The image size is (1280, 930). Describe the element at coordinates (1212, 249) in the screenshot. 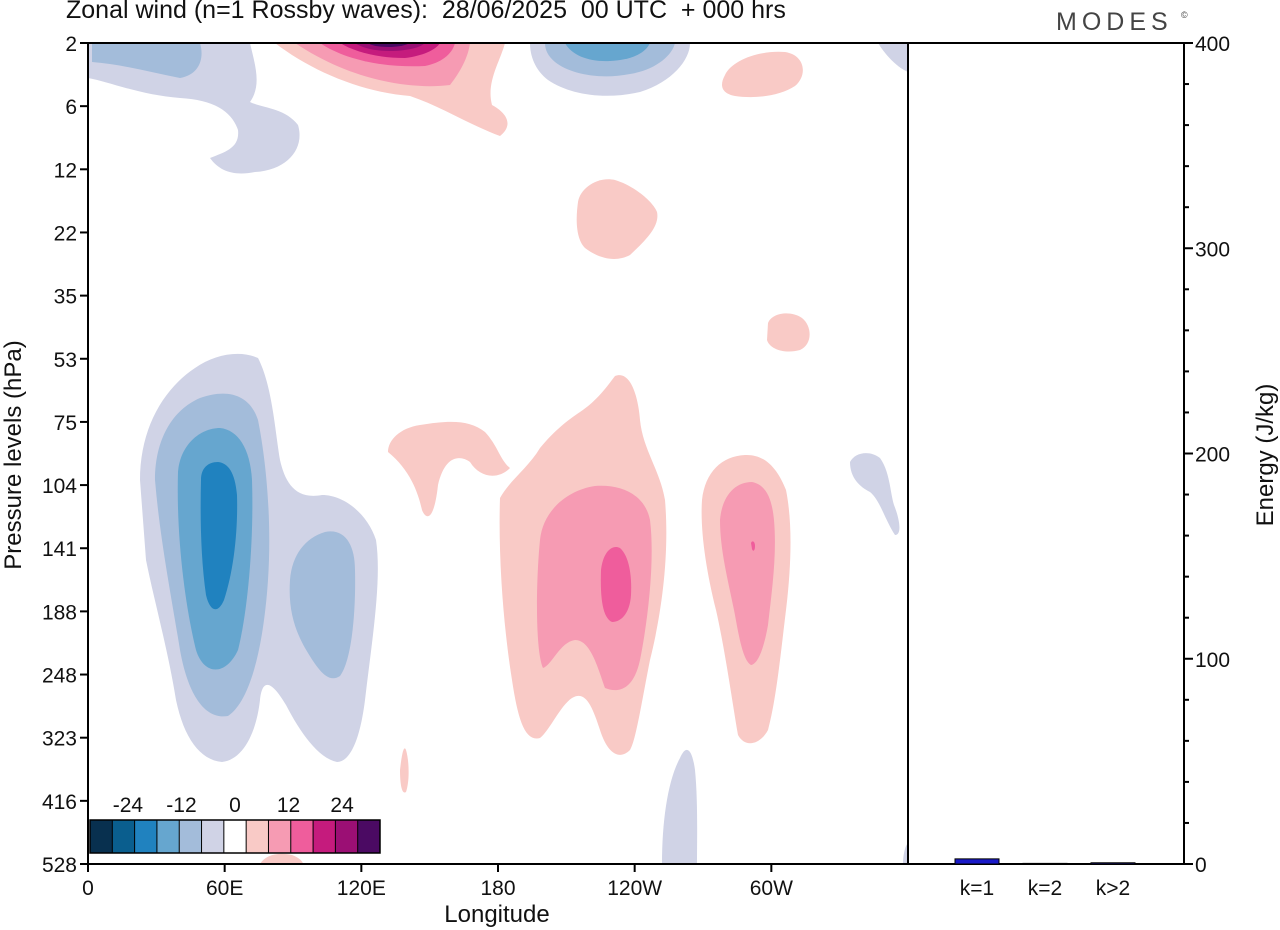

I see `energy-tick-label: 300` at that location.